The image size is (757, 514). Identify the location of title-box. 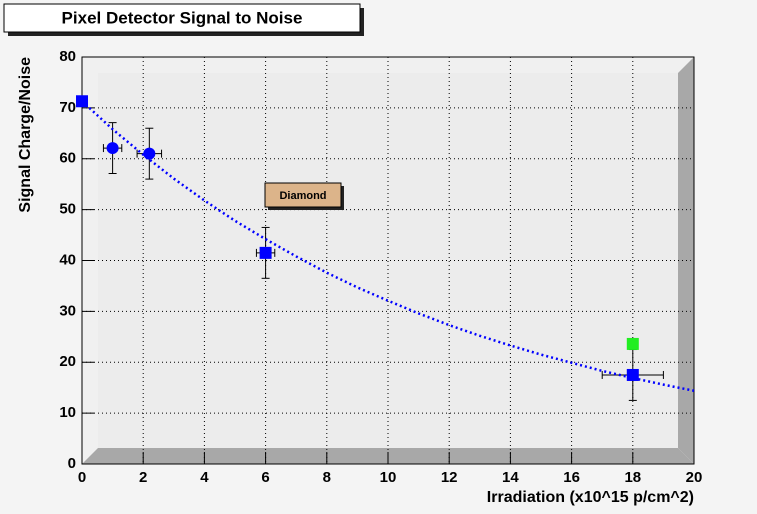
(182, 18).